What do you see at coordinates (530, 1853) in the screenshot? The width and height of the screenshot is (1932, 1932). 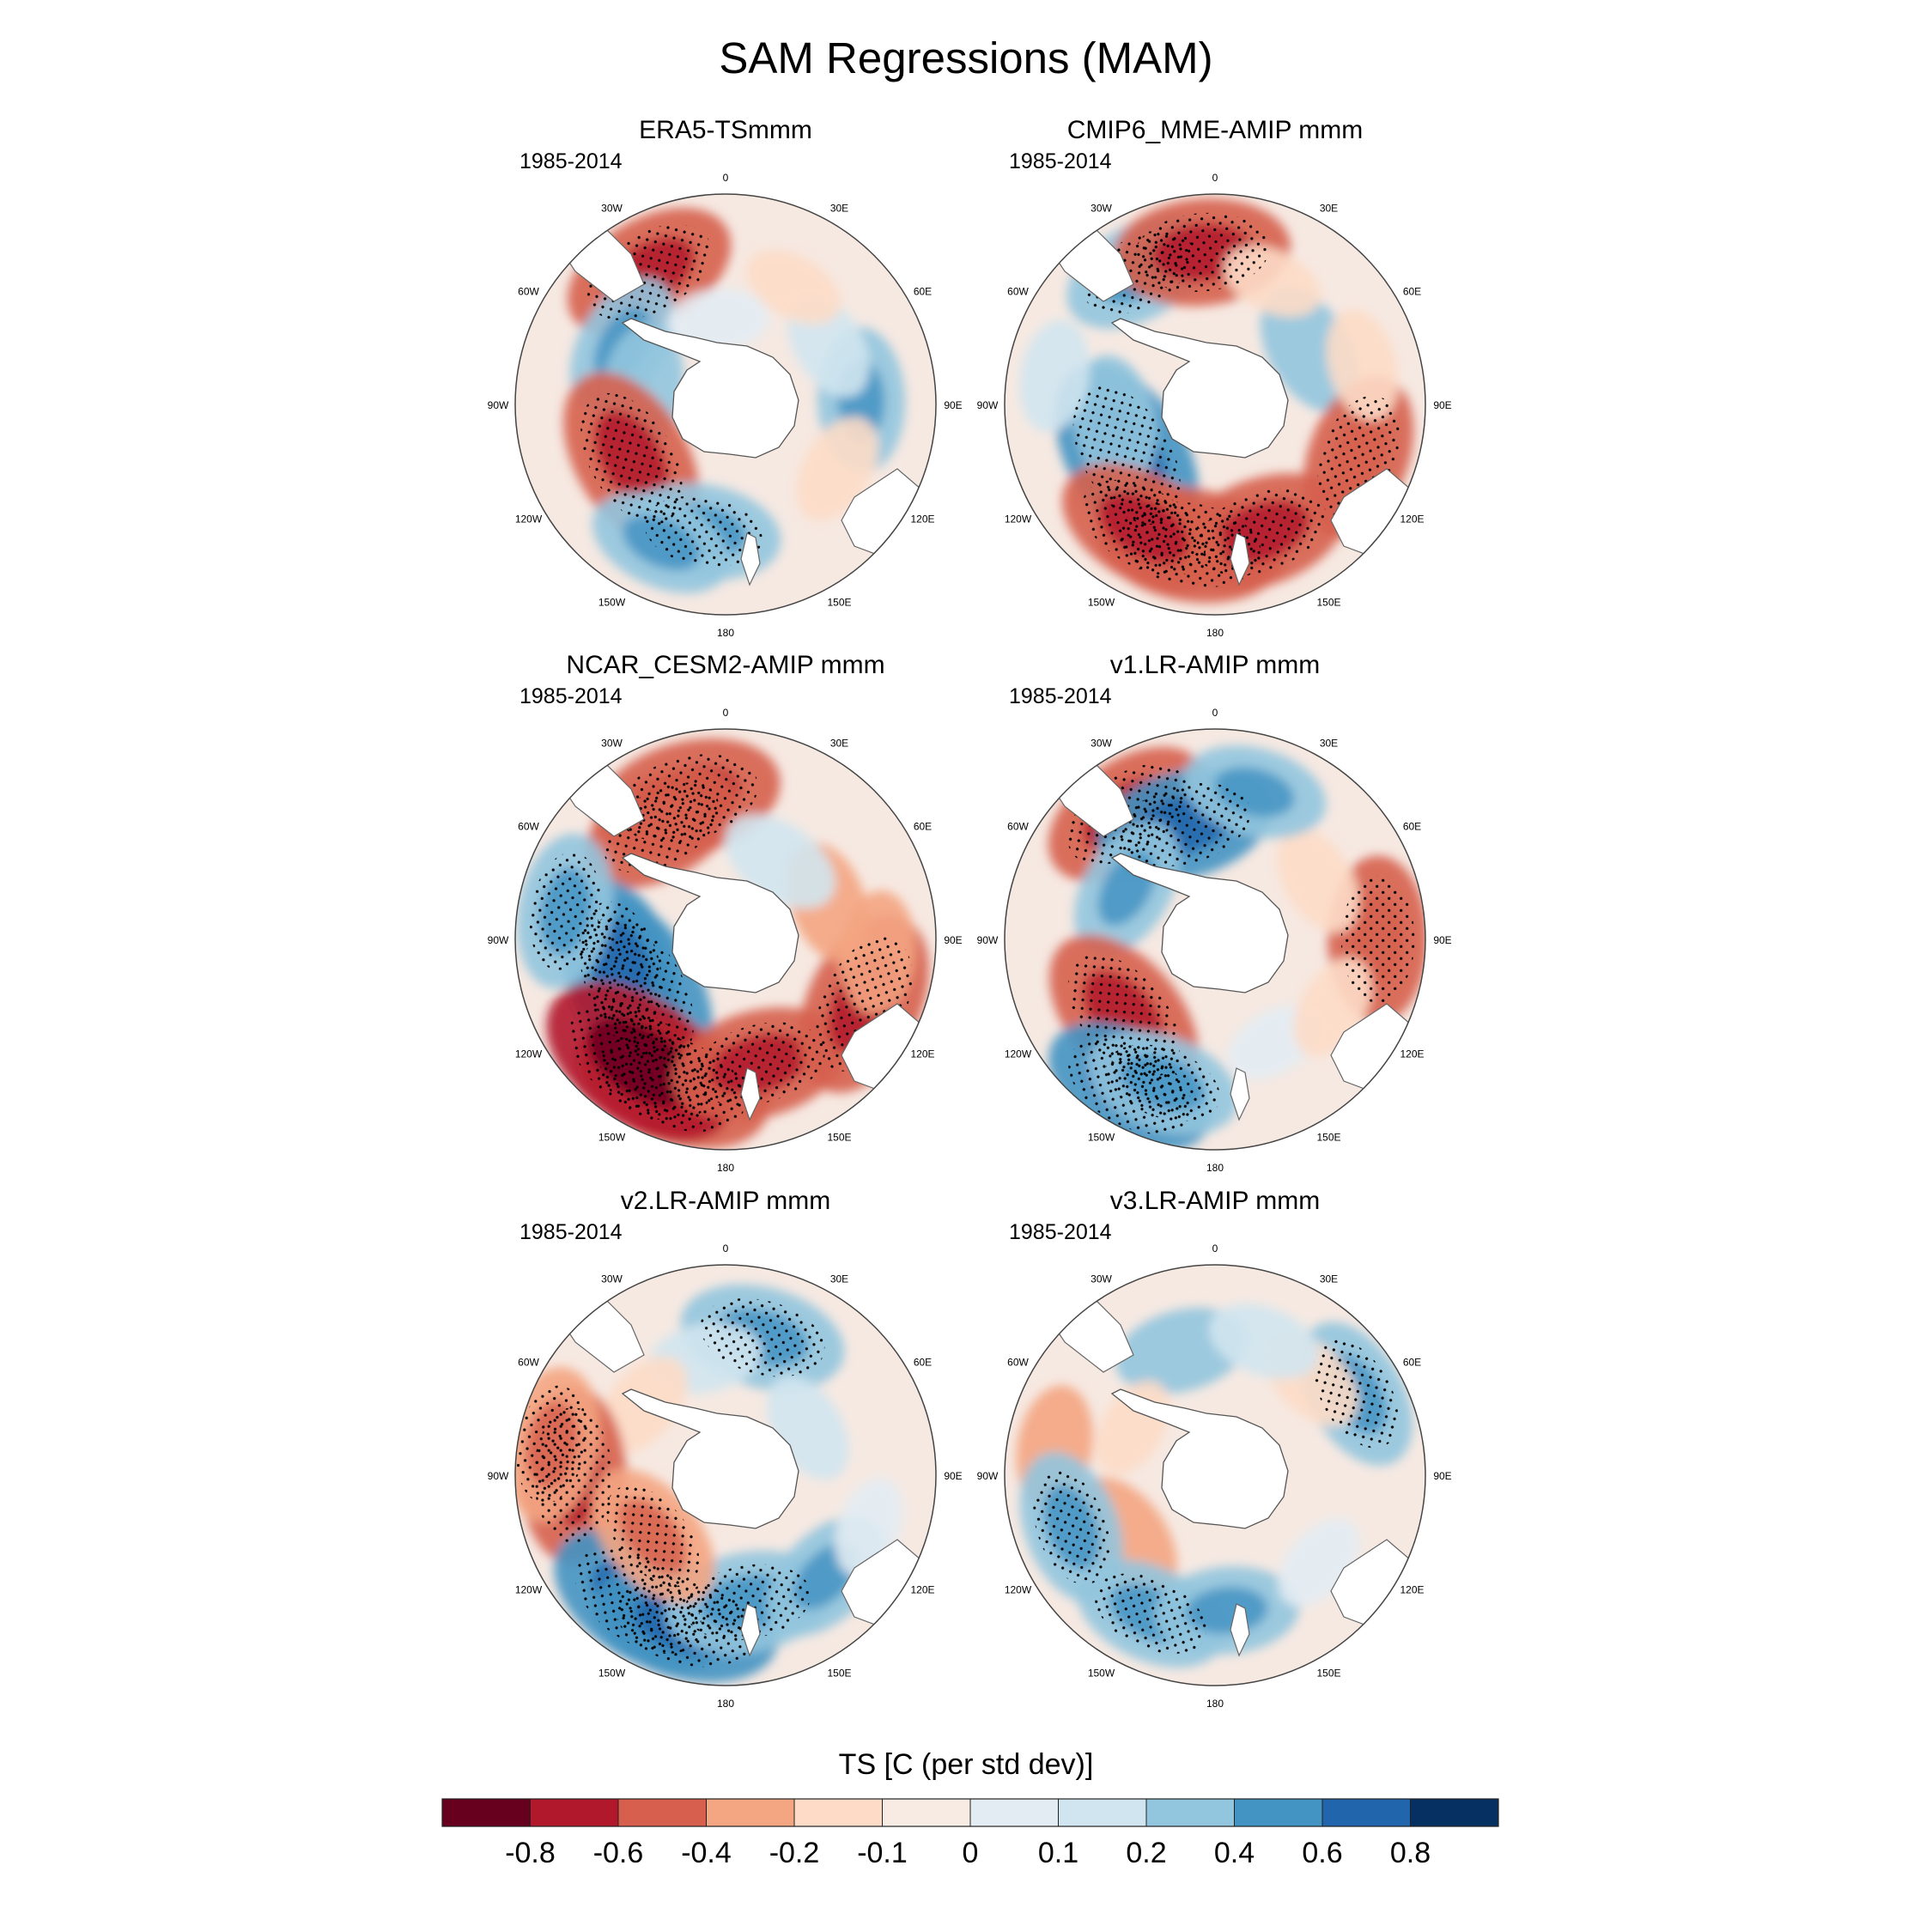 I see `colorbar-tick-label: -0.8` at bounding box center [530, 1853].